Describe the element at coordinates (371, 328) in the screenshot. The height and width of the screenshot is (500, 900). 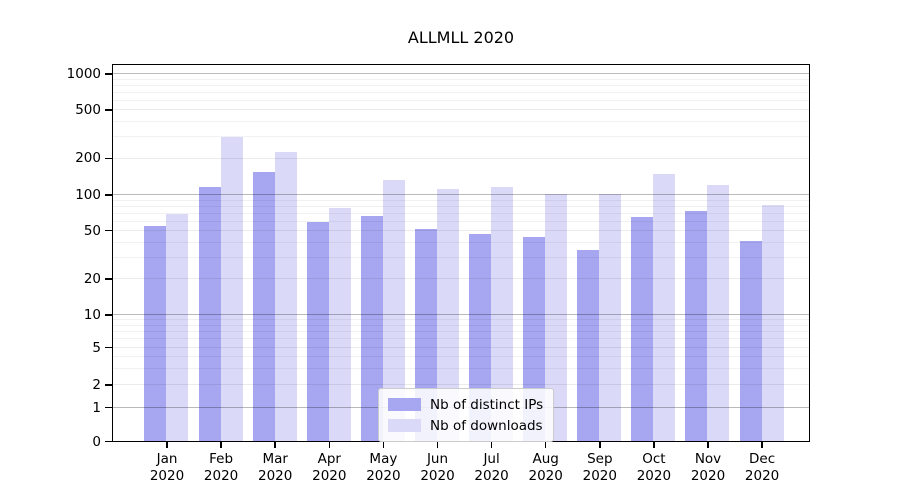
I see `bar-distinct-ips-may` at that location.